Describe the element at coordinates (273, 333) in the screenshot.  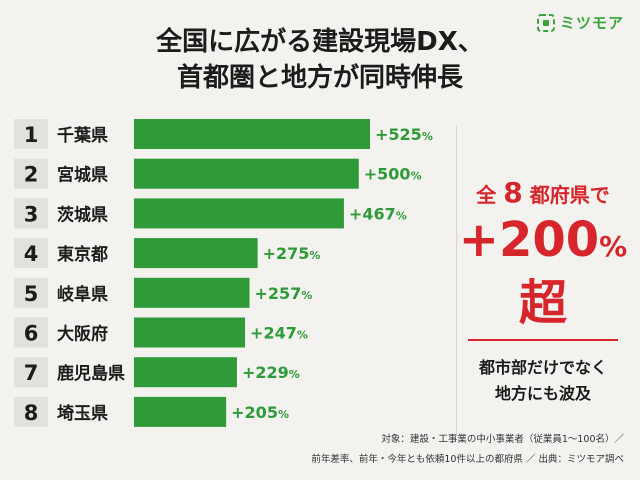
I see `value-number: +247` at that location.